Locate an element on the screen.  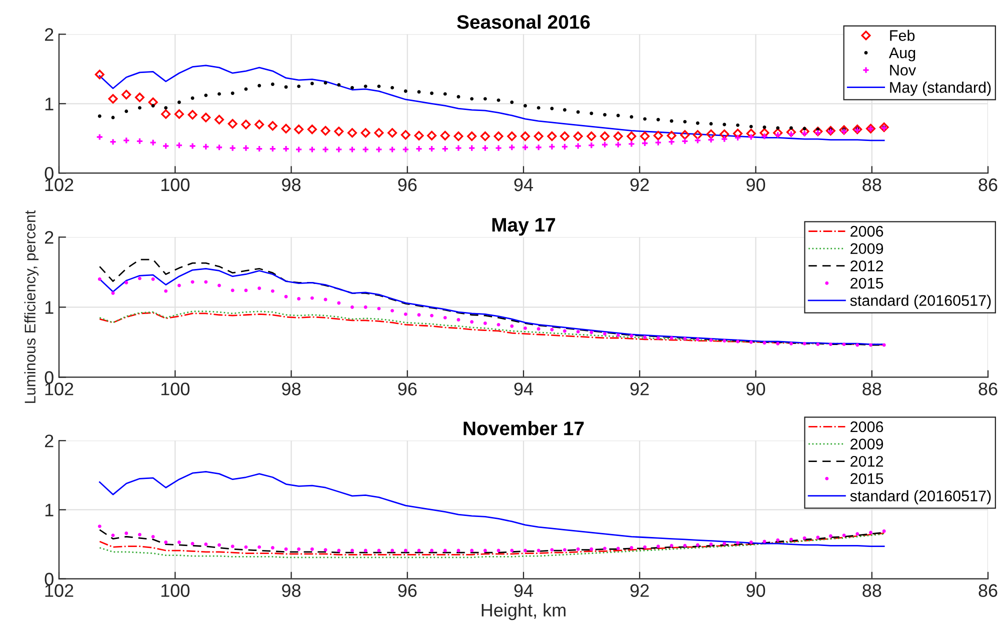
chart-title: November 17 is located at coordinates (524, 428).